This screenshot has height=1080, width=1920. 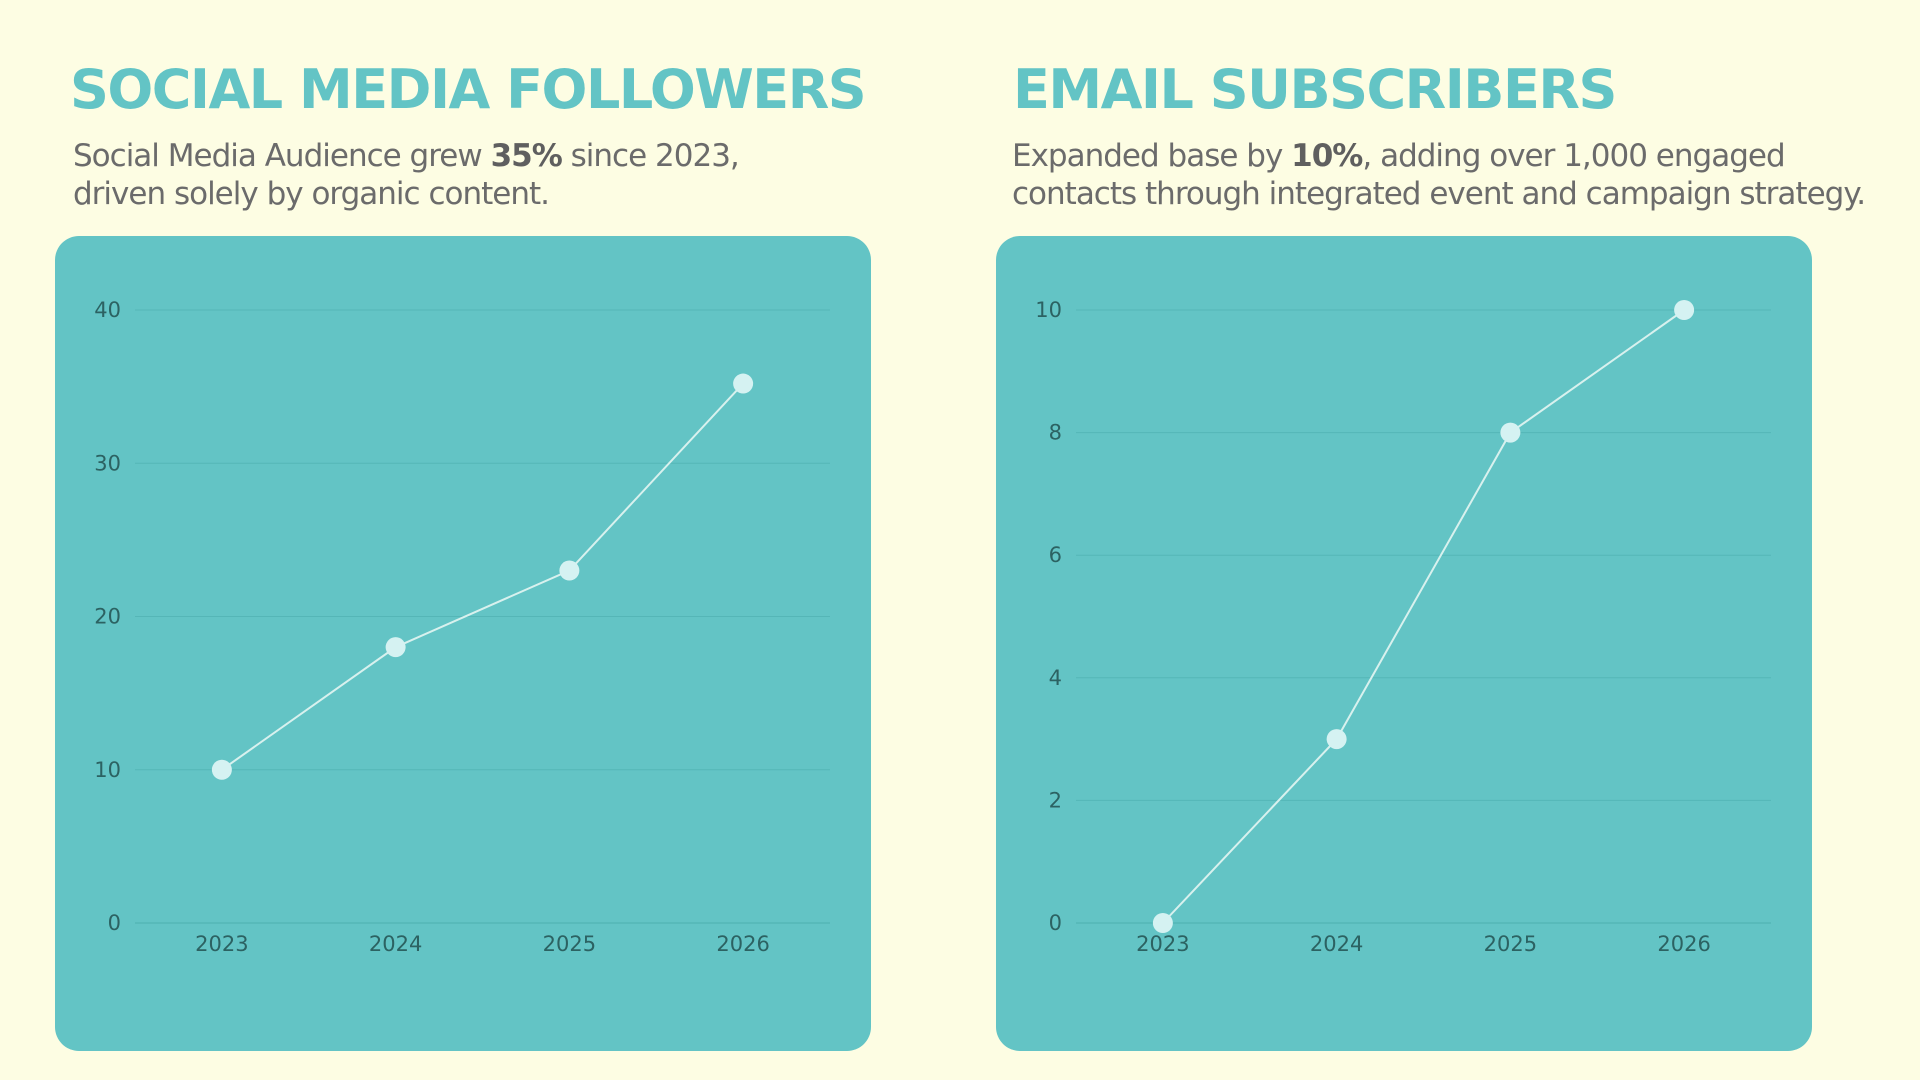 What do you see at coordinates (468, 89) in the screenshot?
I see `social-media-followers-title: SOCIAL MEDIA FOLLOWERS` at bounding box center [468, 89].